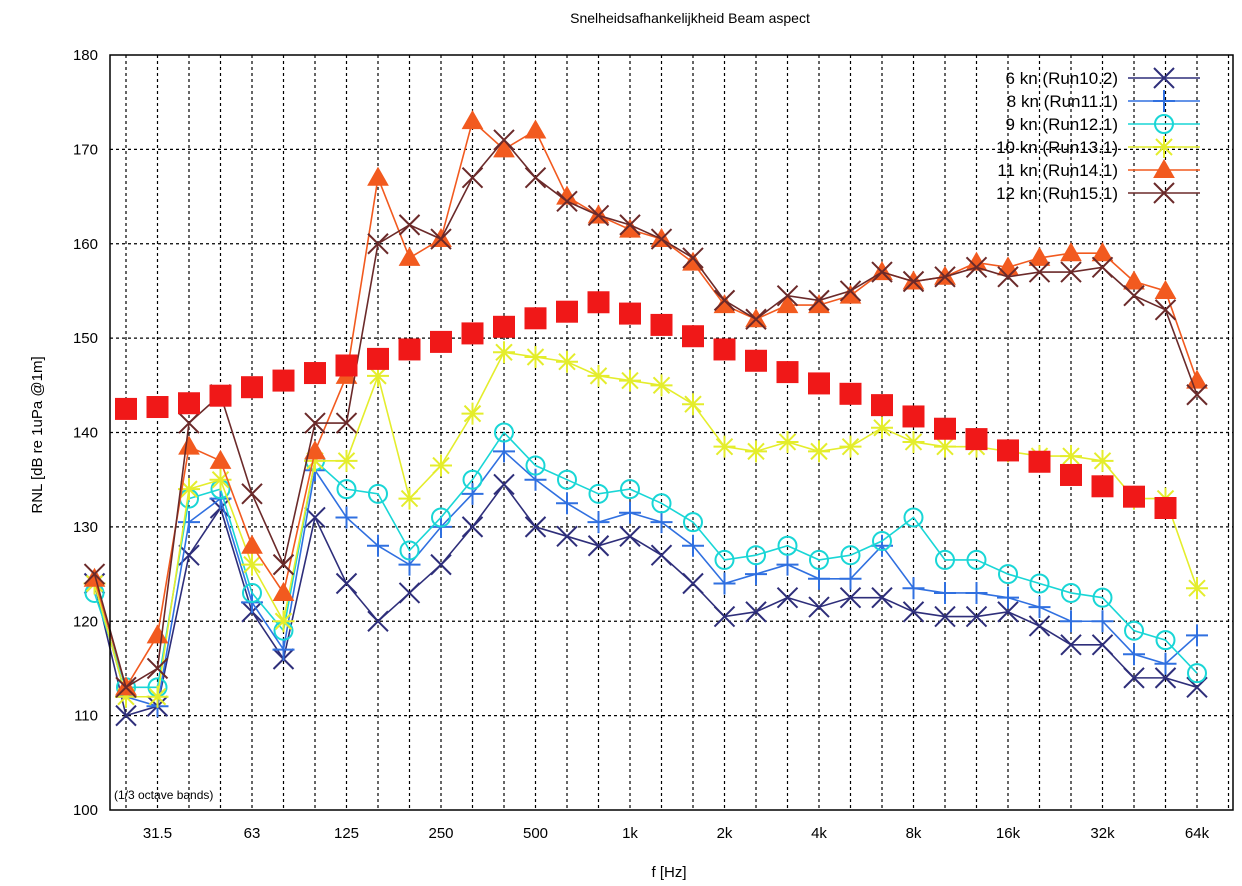 The width and height of the screenshot is (1242, 886). What do you see at coordinates (1057, 170) in the screenshot?
I see `legend-label: 11 kn (Run14.1)` at bounding box center [1057, 170].